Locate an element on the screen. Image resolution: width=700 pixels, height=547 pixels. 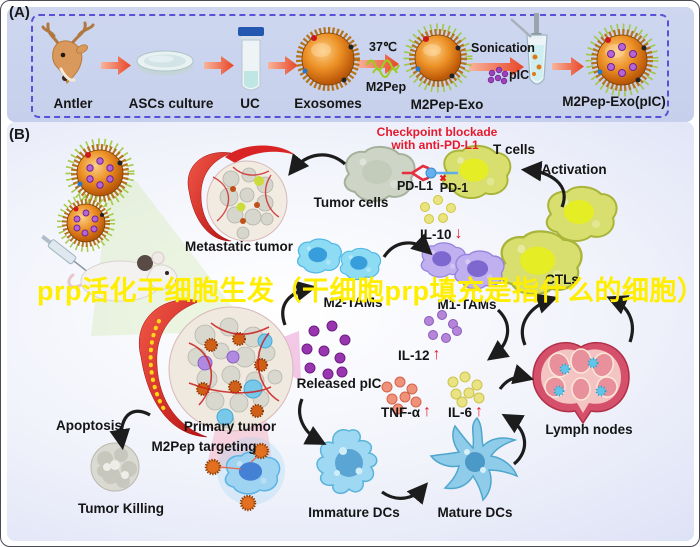
label-released-pic: Released pIC is located at coordinates (339, 383).